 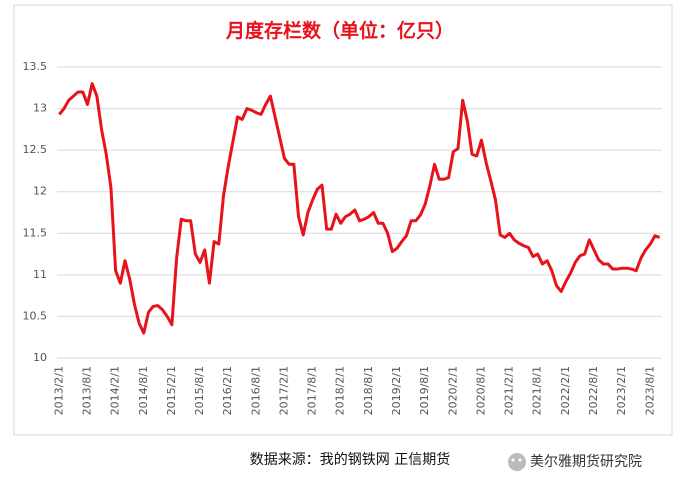 I want to click on y-tick-label: 13.5, so click(x=35, y=66).